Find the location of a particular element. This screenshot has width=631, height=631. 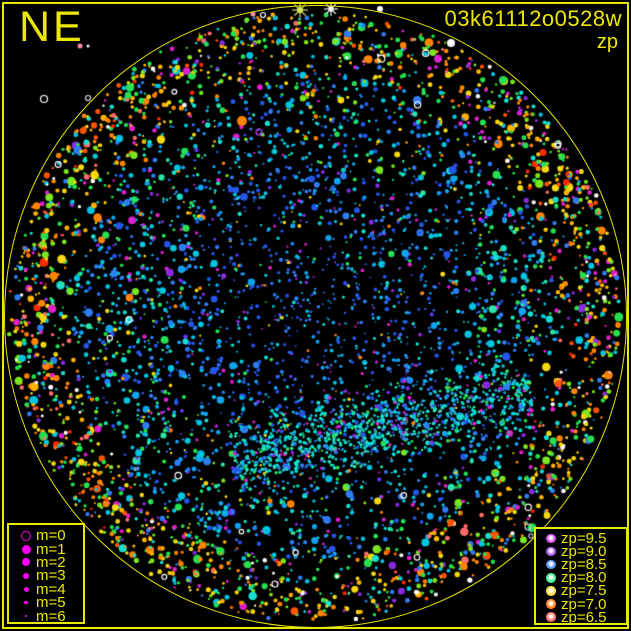

legend-item: zp=8.0 is located at coordinates (583, 578).